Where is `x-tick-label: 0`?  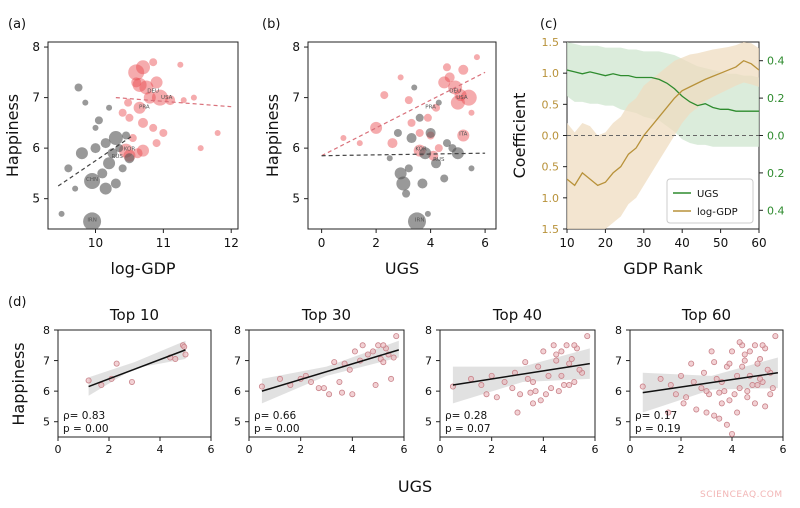 x-tick-label: 0 is located at coordinates (630, 449).